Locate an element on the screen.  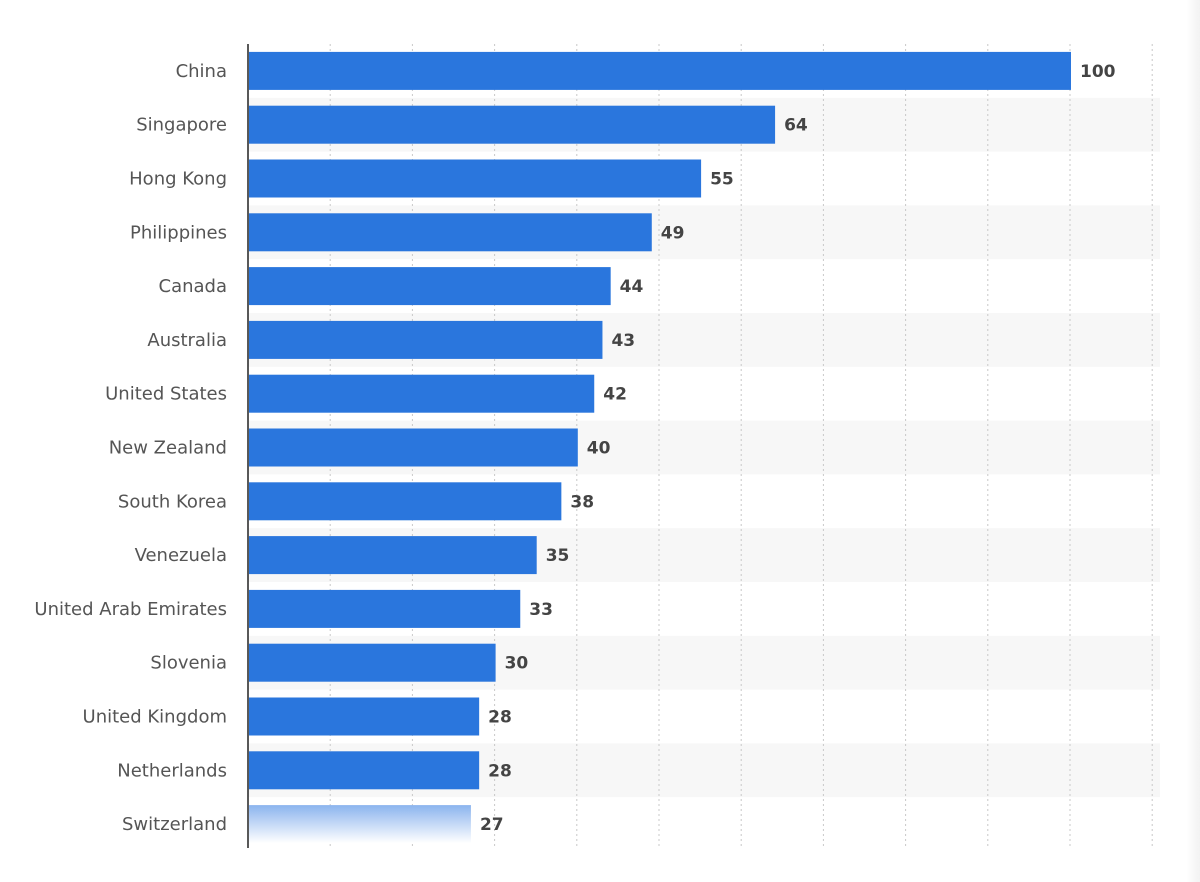
category-label: Switzerland is located at coordinates (174, 824).